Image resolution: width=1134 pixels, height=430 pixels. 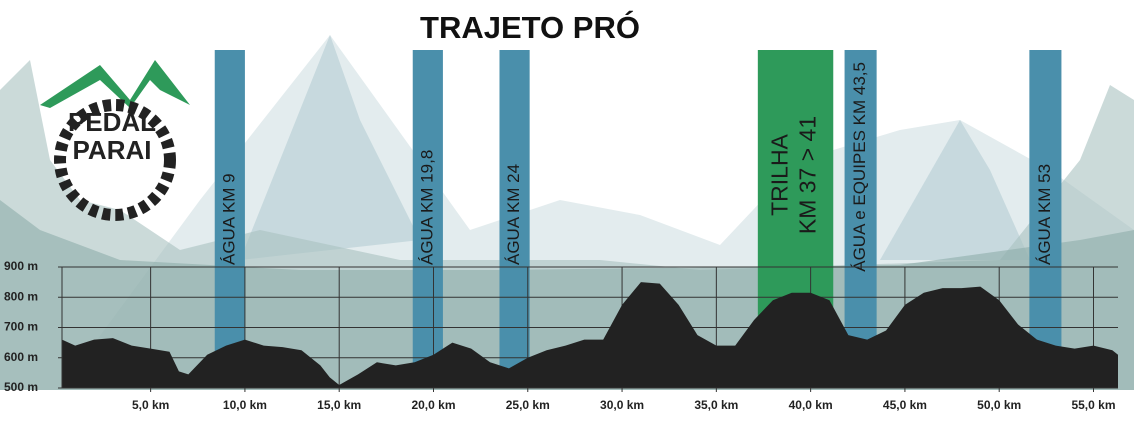 I want to click on logo-gear, so click(x=115, y=160).